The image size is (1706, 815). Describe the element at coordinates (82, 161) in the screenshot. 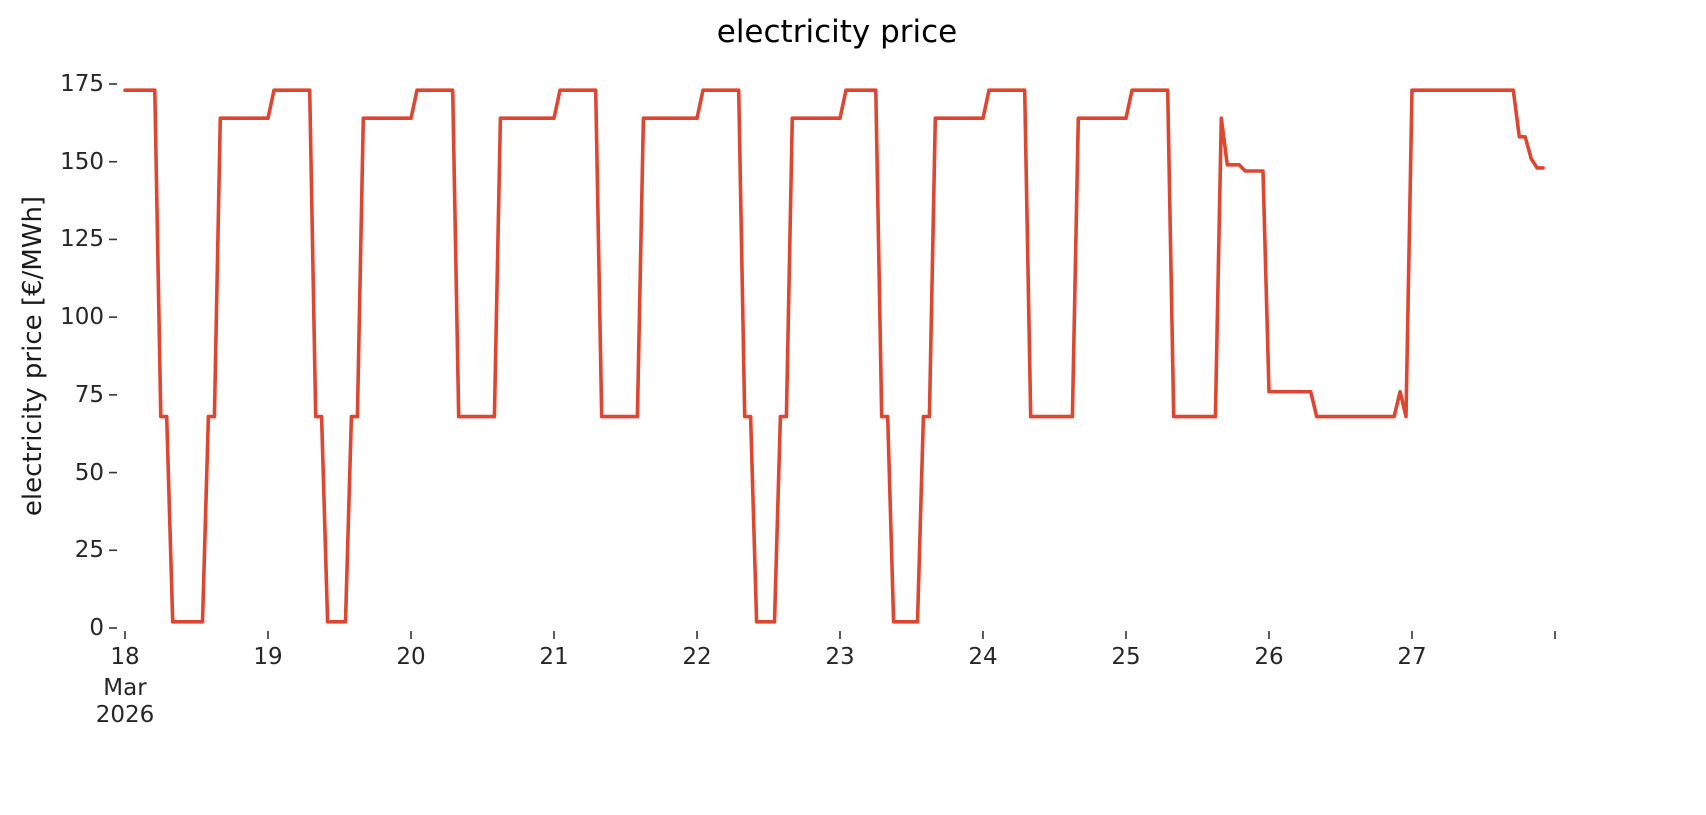

I see `y-tick-label: 150` at that location.